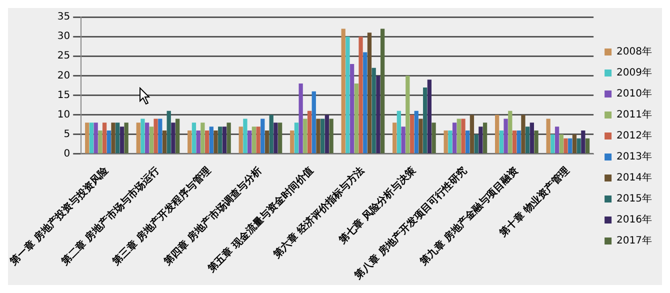 The height and width of the screenshot is (293, 670). Describe the element at coordinates (67, 134) in the screenshot. I see `y-tick-label: 5` at that location.